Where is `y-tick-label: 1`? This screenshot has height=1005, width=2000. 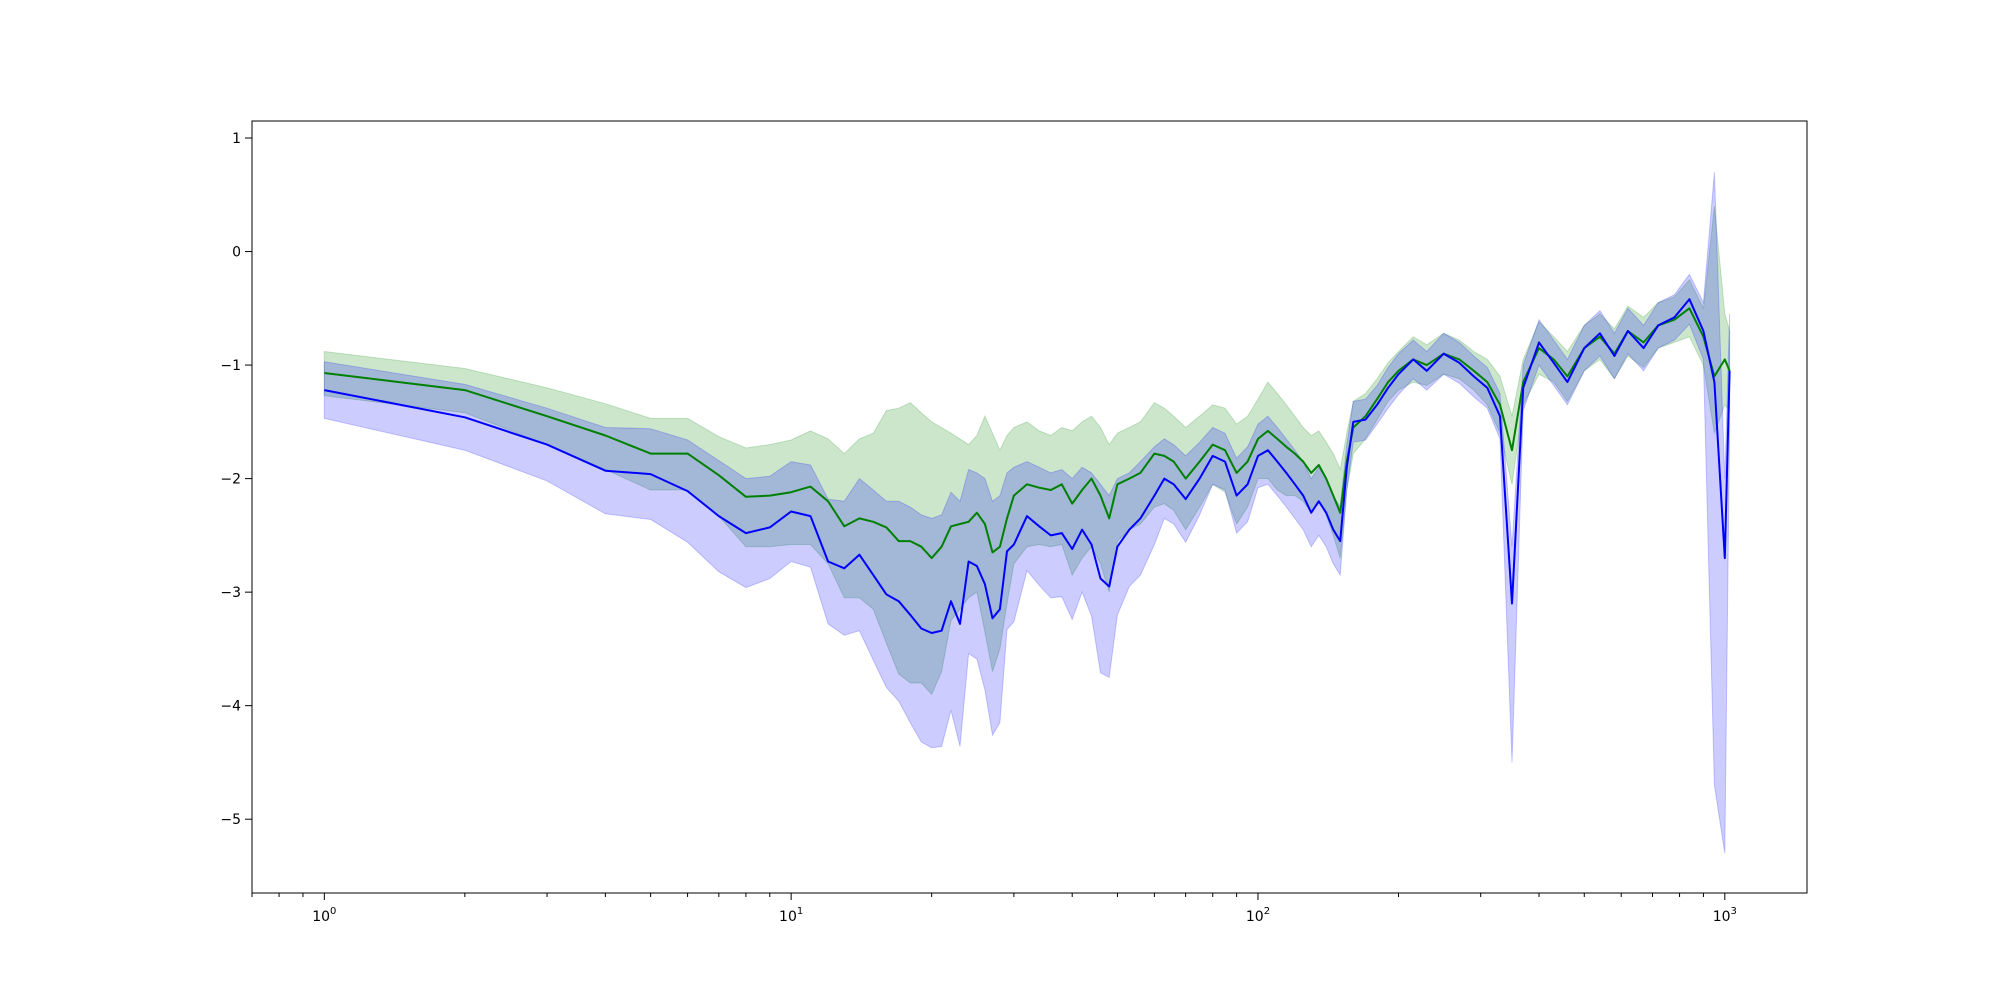 y-tick-label: 1 is located at coordinates (236, 139).